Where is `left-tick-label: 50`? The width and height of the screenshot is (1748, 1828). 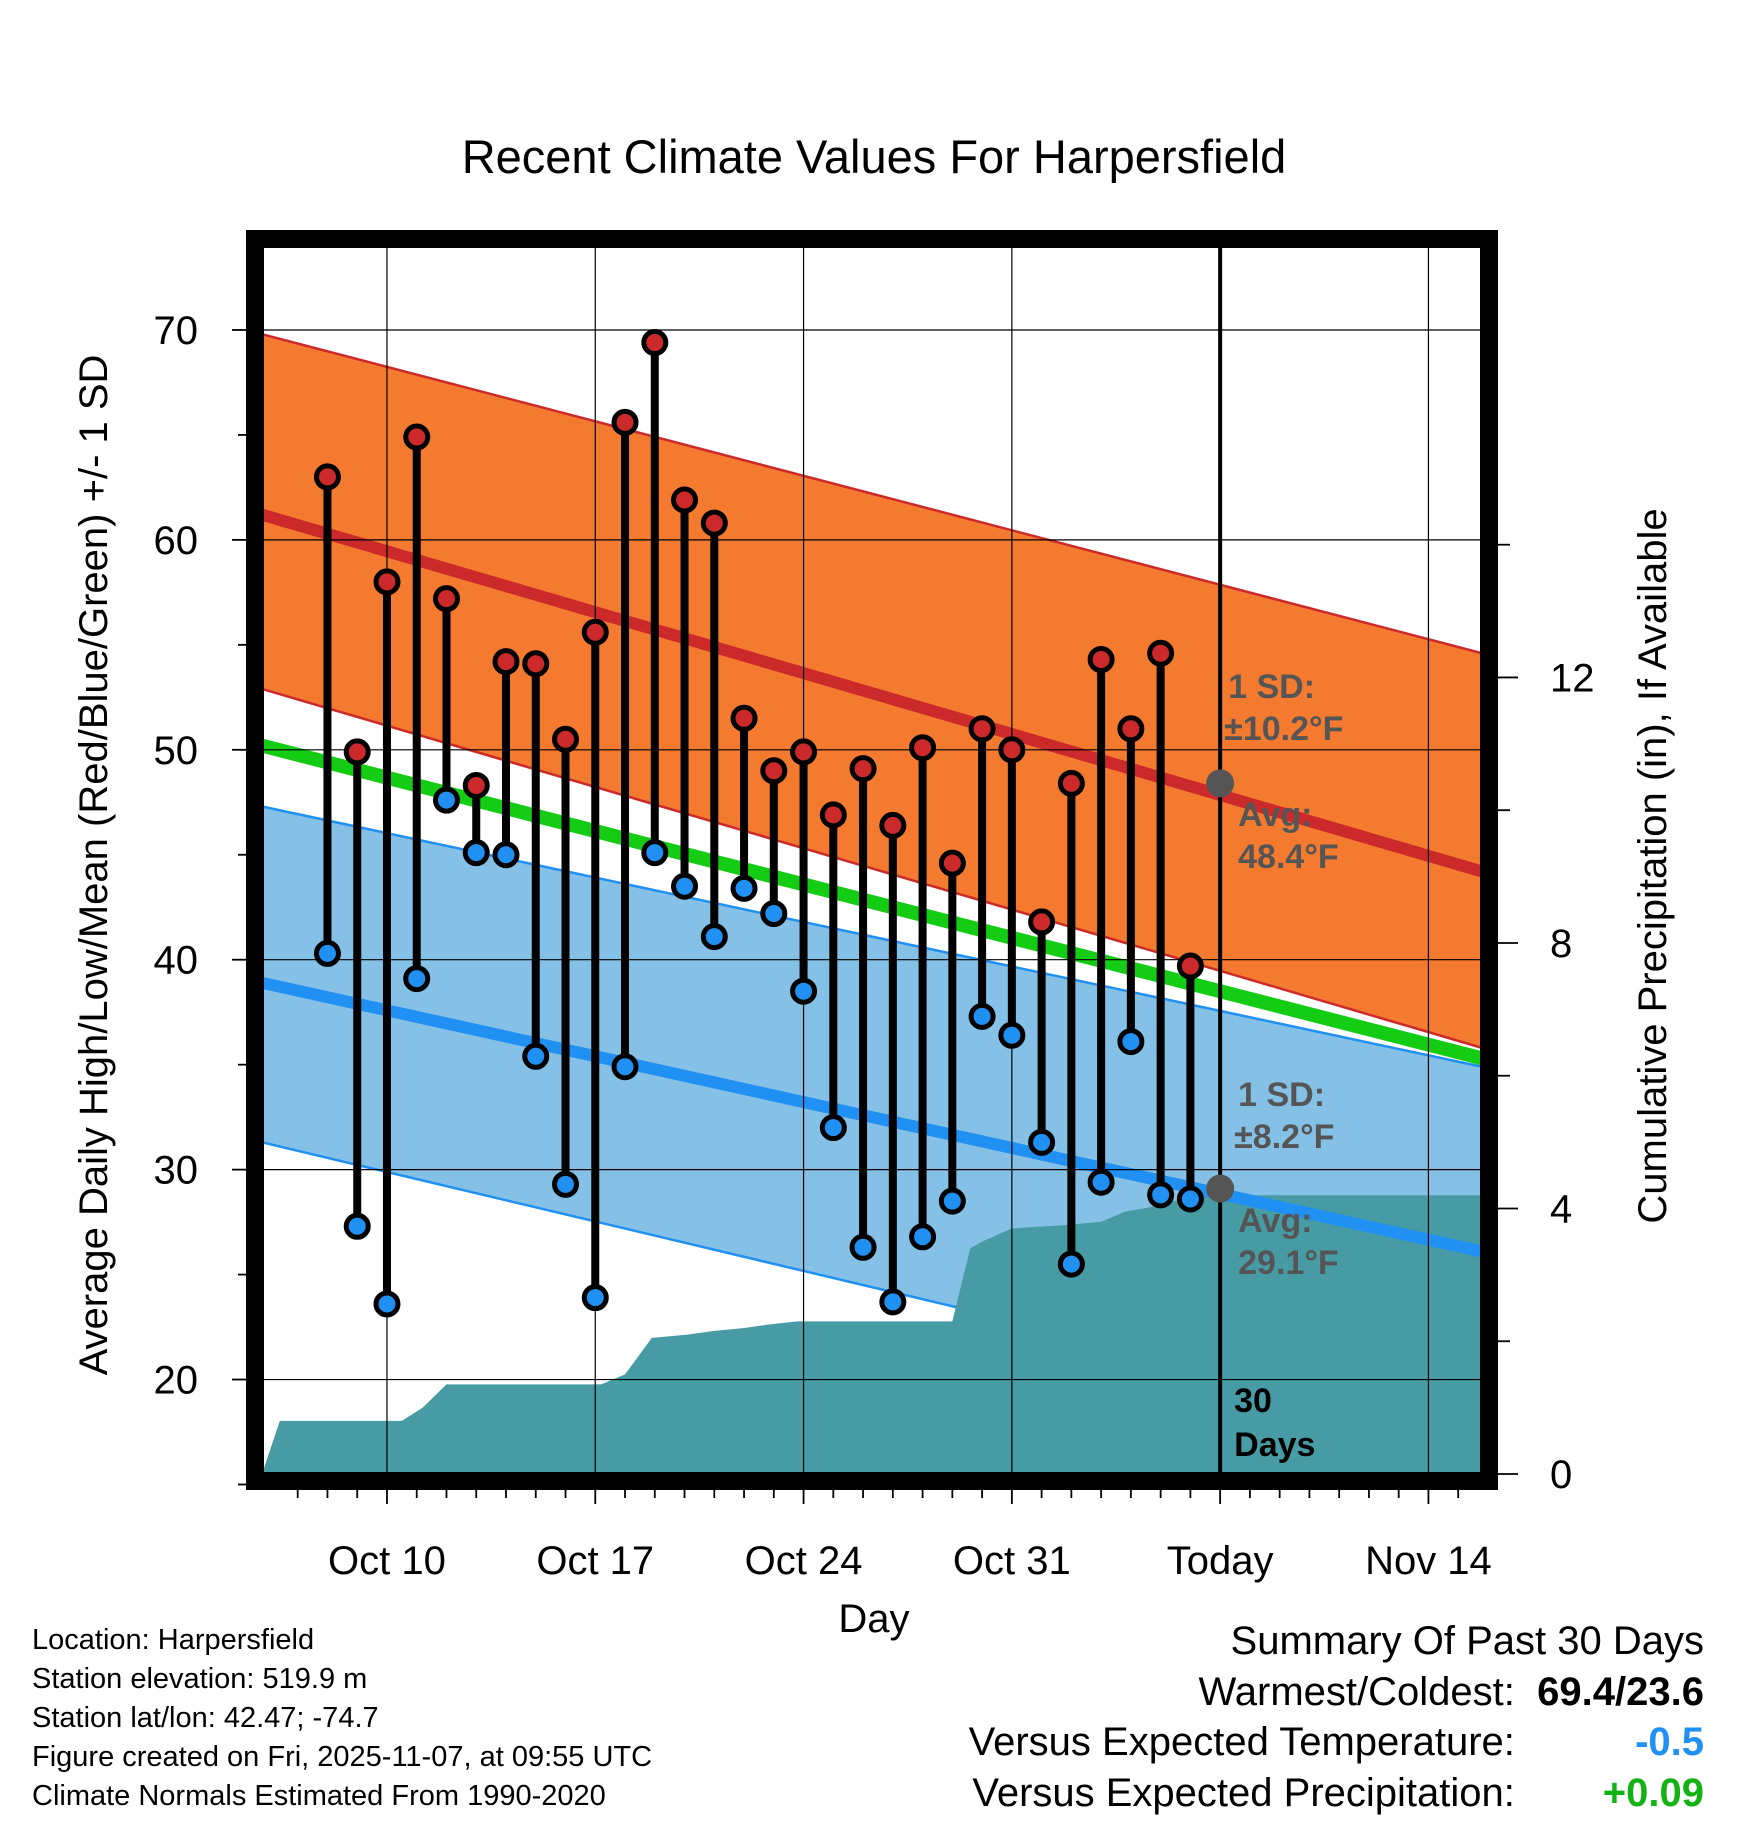
left-tick-label: 50 is located at coordinates (176, 751).